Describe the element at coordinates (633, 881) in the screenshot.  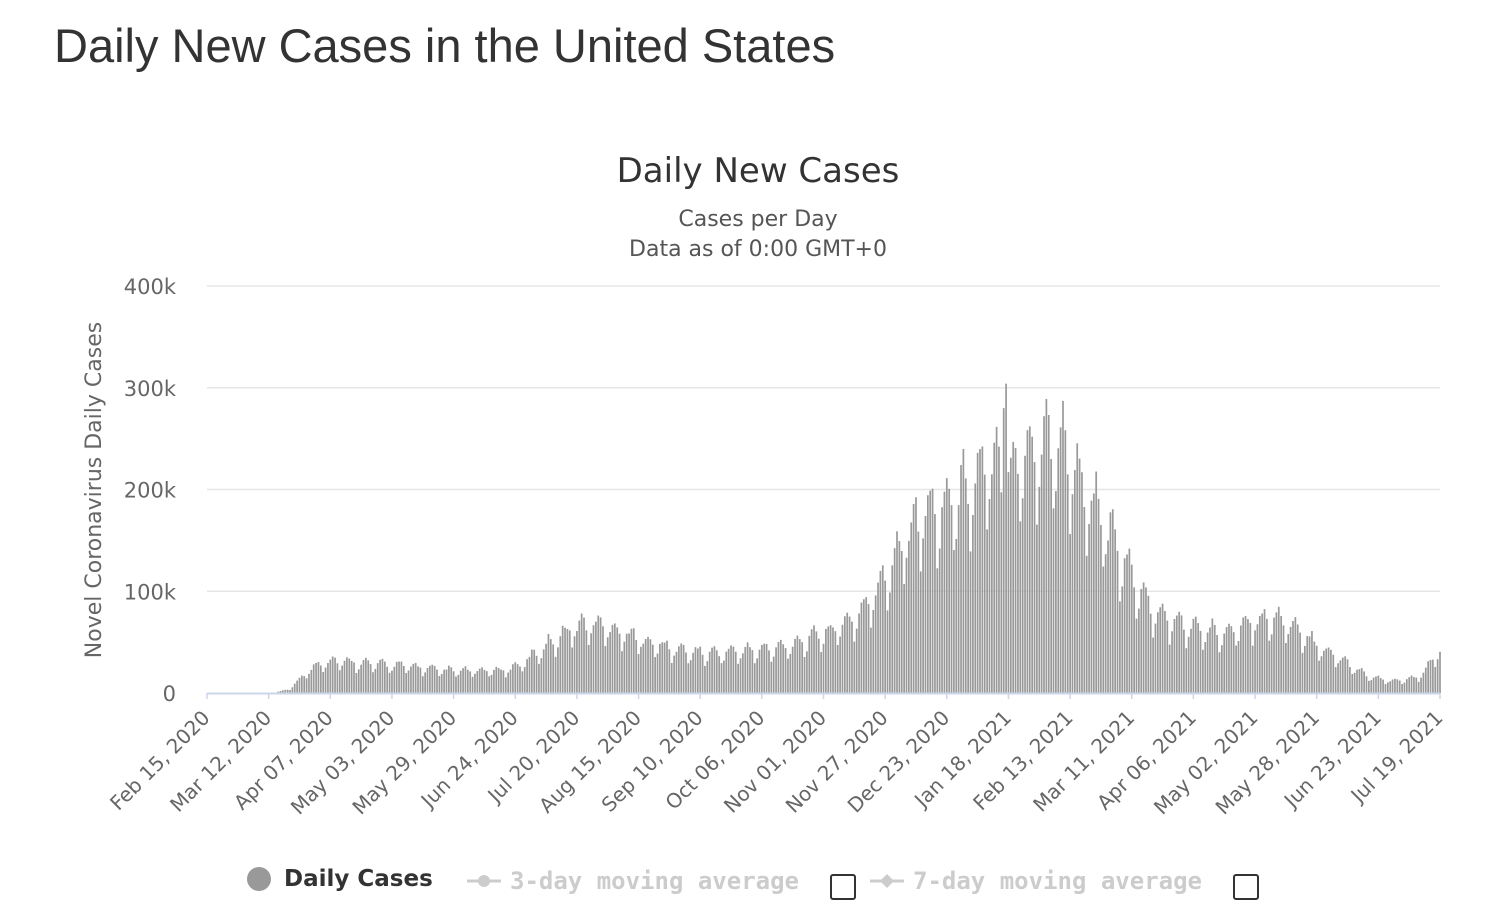
I see `legend-item-3day-average: 3-day moving average` at that location.